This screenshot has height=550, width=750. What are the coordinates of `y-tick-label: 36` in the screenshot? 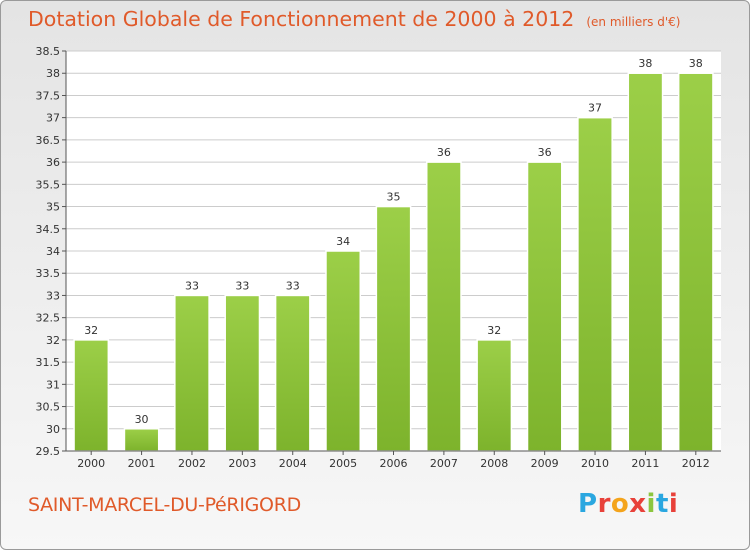 It's located at (53, 162).